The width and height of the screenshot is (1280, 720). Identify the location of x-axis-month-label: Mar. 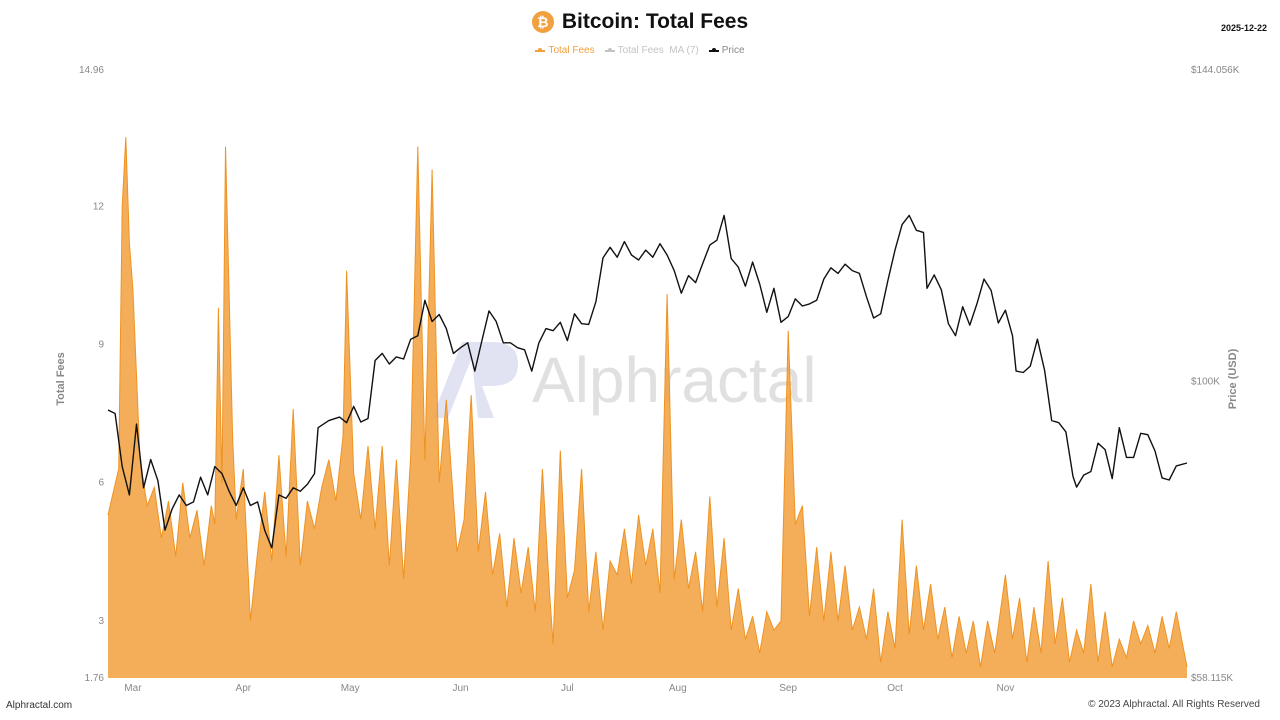
(133, 688).